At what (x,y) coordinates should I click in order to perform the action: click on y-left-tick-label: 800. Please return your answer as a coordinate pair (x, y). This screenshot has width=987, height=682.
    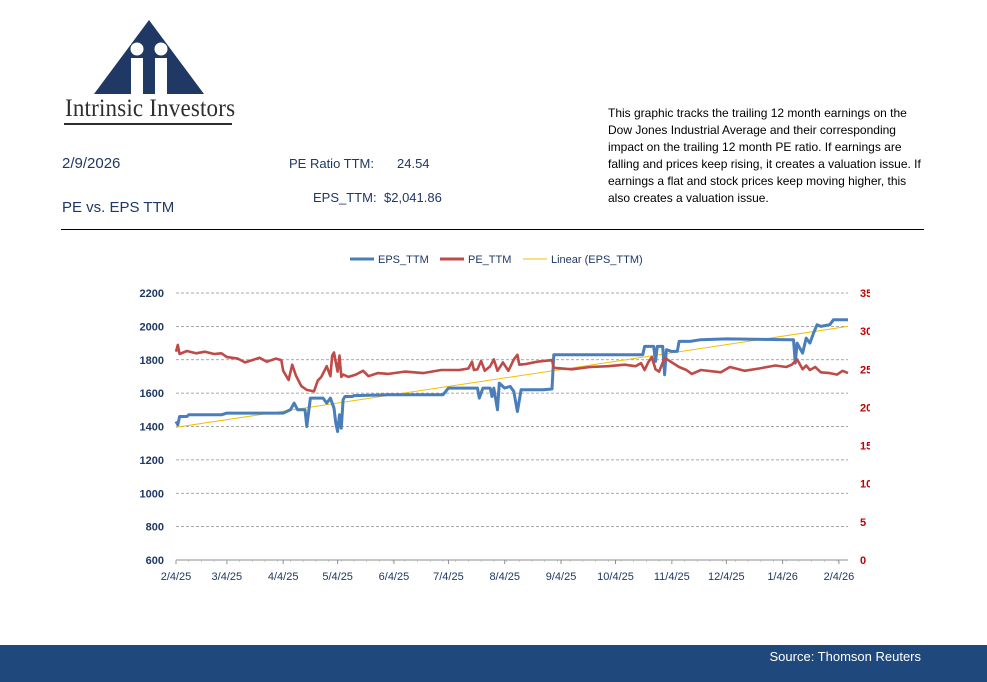
    Looking at the image, I should click on (155, 528).